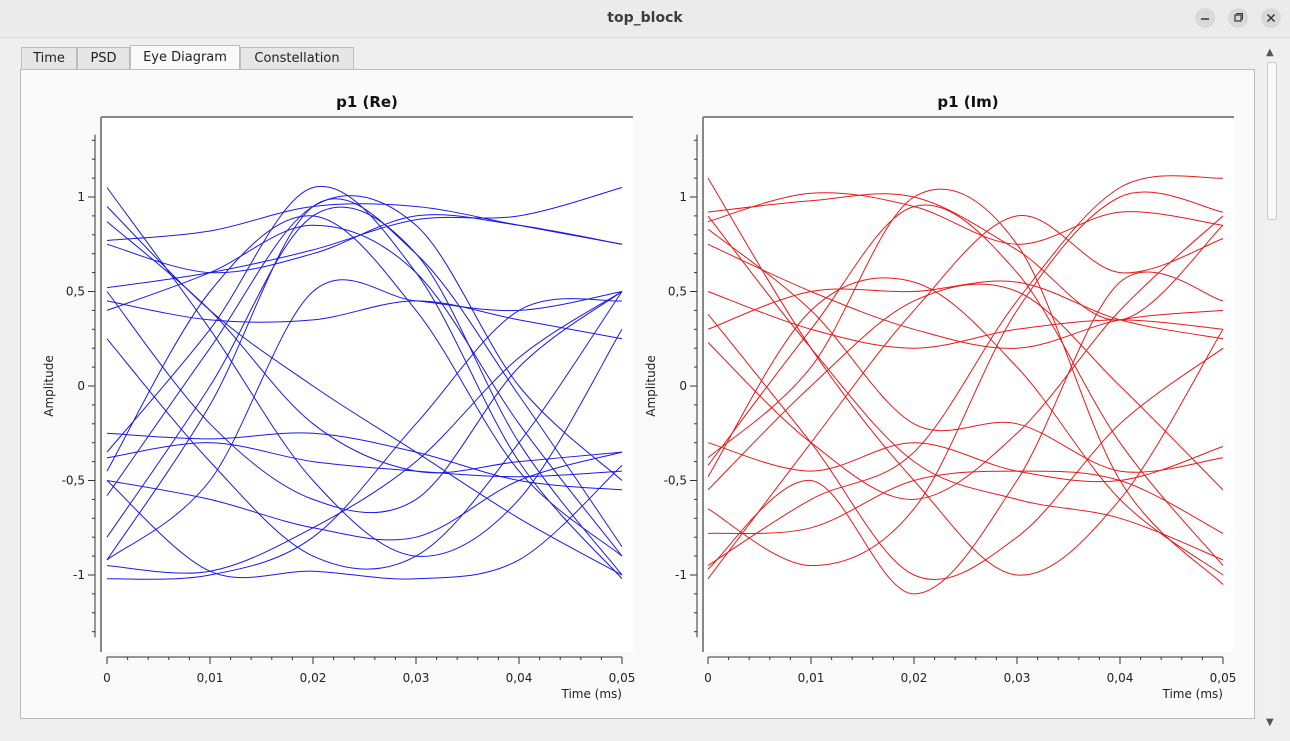 The height and width of the screenshot is (741, 1290). What do you see at coordinates (81, 197) in the screenshot?
I see `chart0-y-tick-label: 1` at bounding box center [81, 197].